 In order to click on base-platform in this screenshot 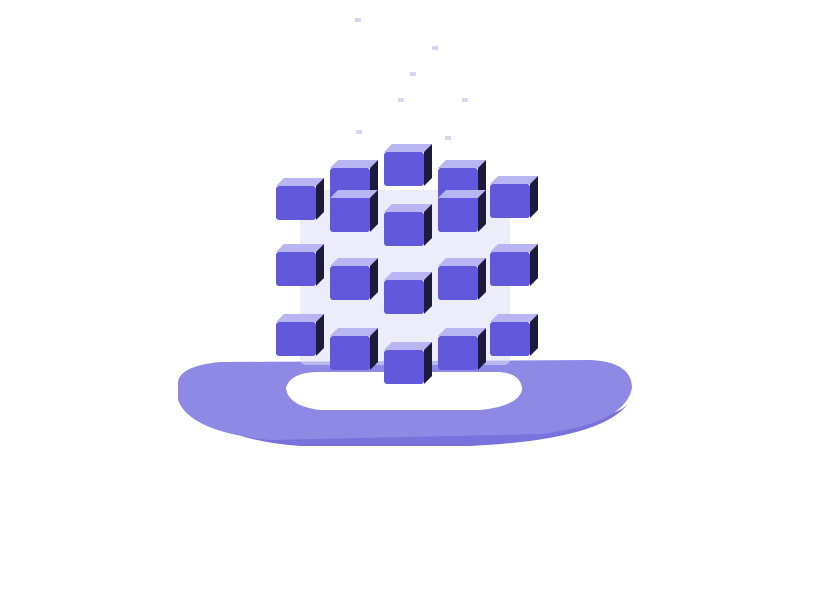, I will do `click(405, 403)`.